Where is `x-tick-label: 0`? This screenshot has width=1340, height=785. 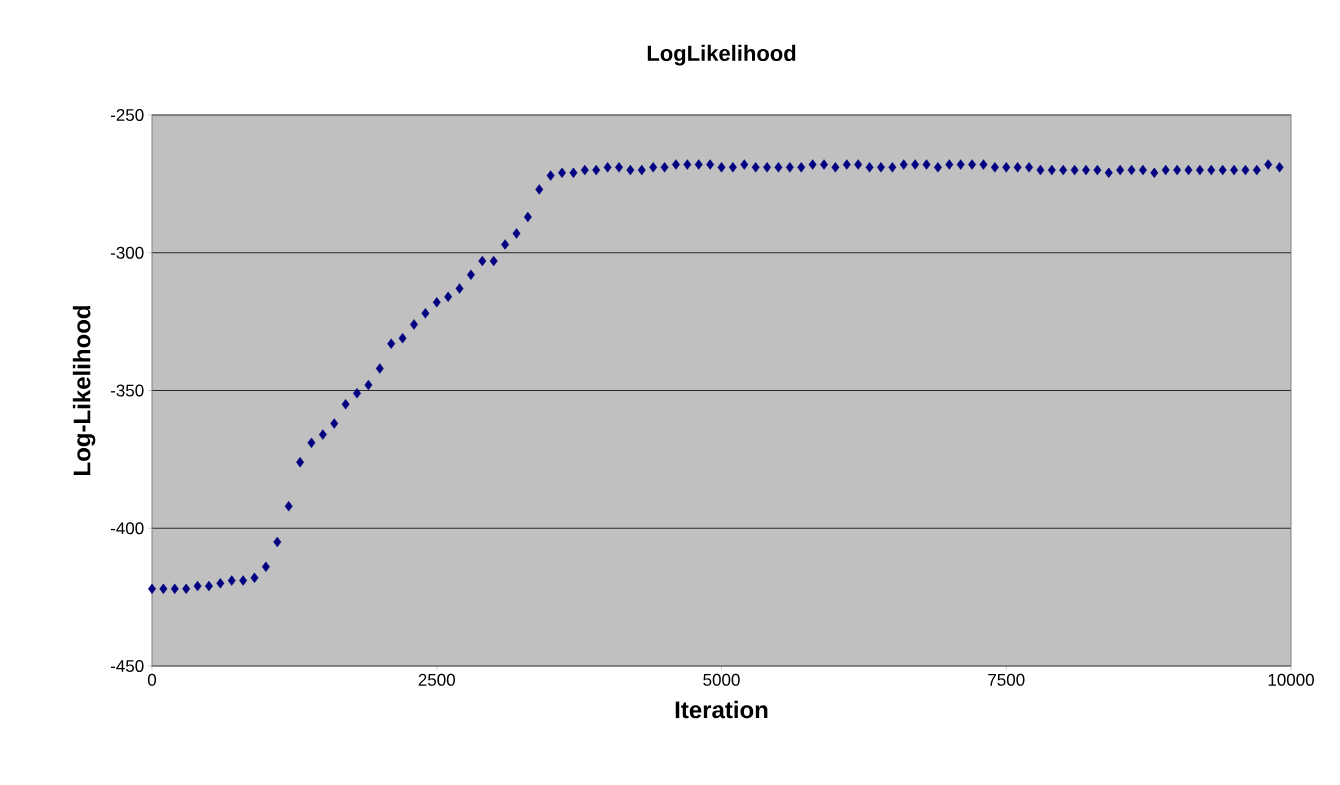
x-tick-label: 0 is located at coordinates (152, 679).